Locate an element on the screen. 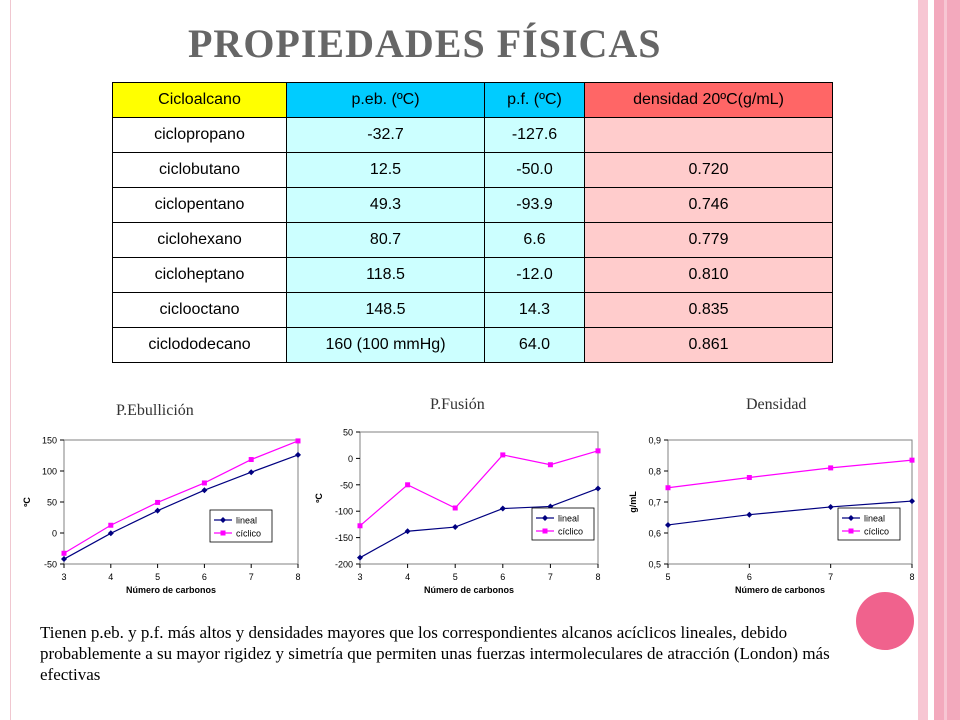 The width and height of the screenshot is (960, 720). cell-melting-point: 6.6 is located at coordinates (534, 240).